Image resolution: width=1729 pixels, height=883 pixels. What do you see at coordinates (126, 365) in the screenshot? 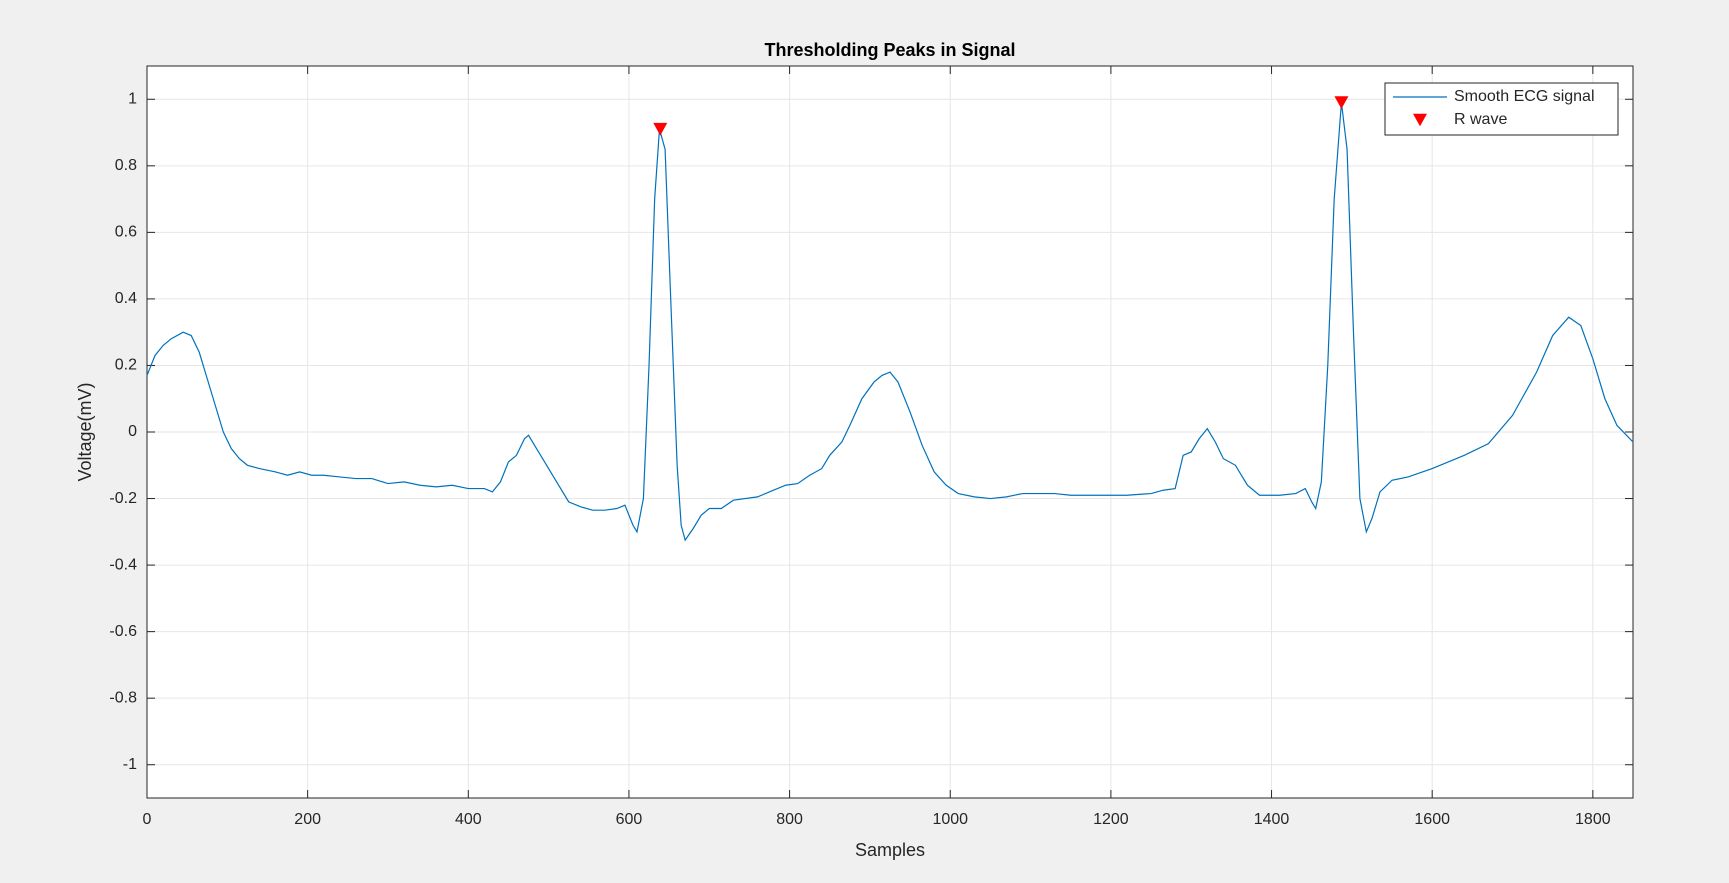
I see `y-tick-label: 0.2` at bounding box center [126, 365].